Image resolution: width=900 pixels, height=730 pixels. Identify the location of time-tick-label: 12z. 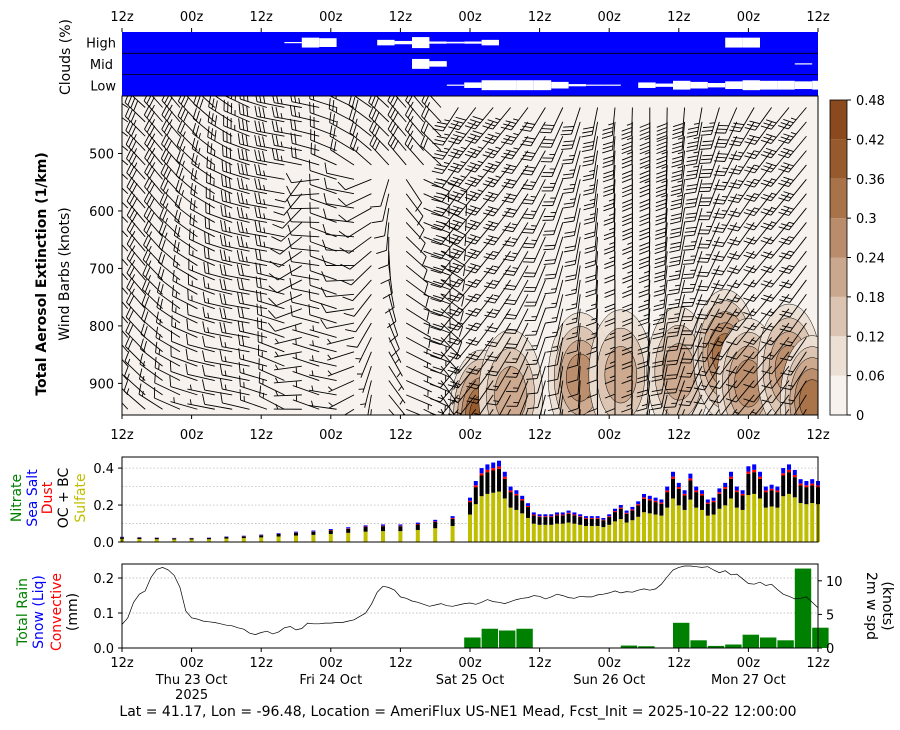
(262, 435).